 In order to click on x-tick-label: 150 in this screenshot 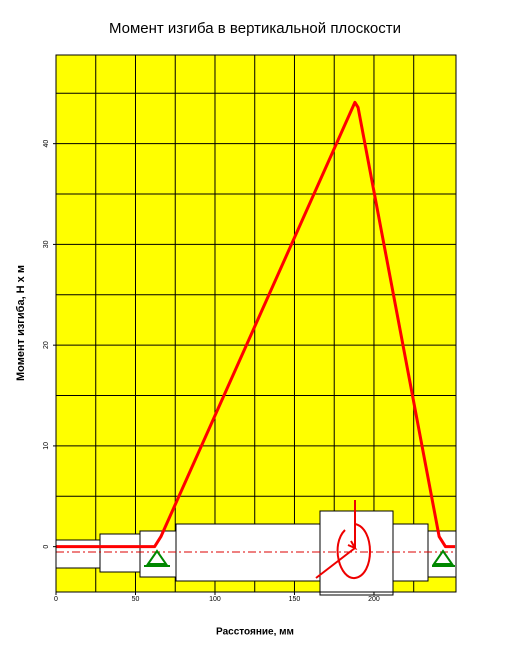, I will do `click(295, 599)`.